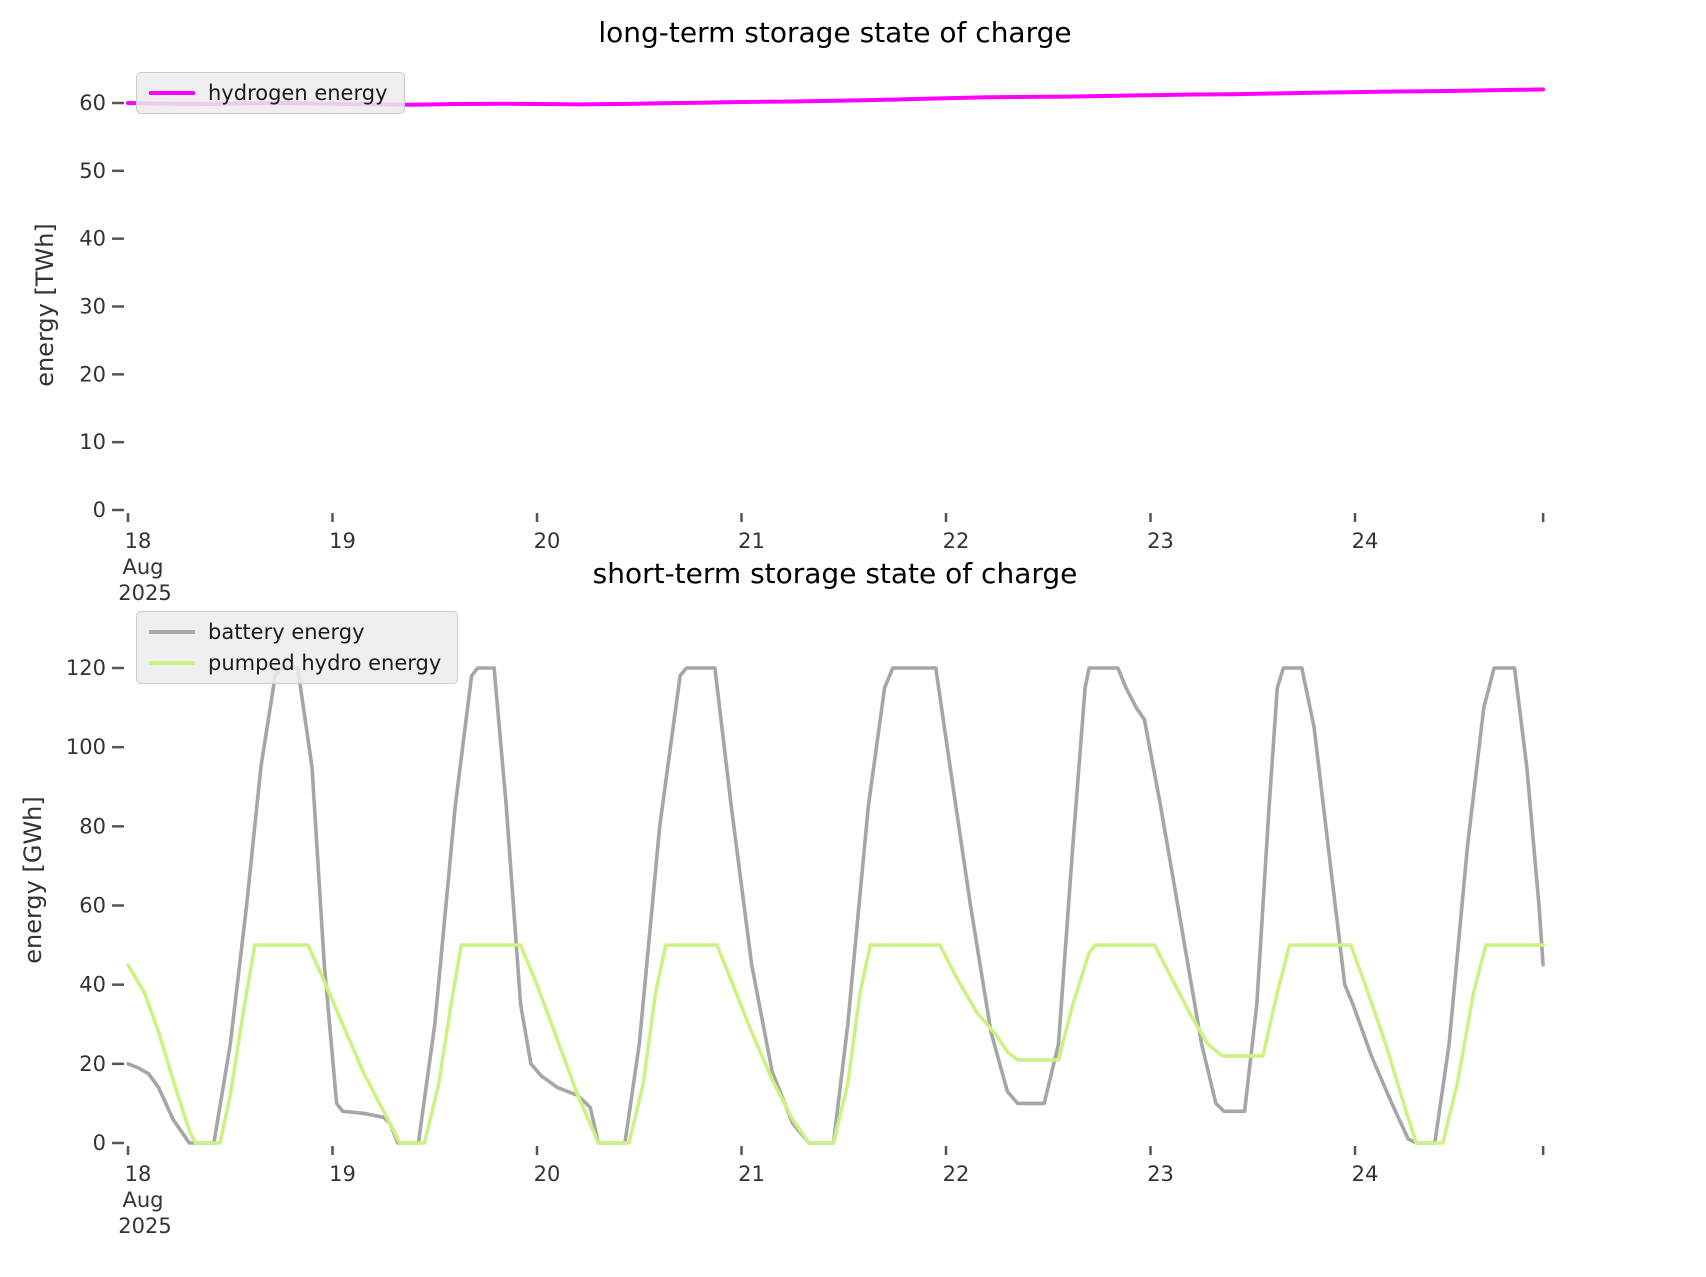 This screenshot has height=1277, width=1706. What do you see at coordinates (45, 305) in the screenshot?
I see `long-term-y-axis-label: energy [TWh]` at bounding box center [45, 305].